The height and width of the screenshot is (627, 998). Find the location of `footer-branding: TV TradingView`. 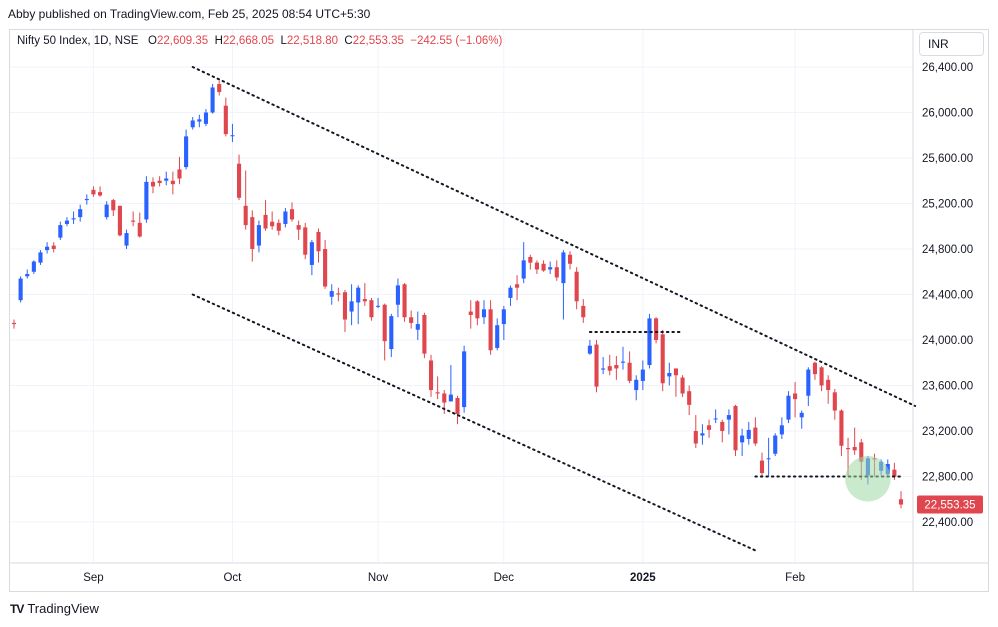

footer-branding: TV TradingView is located at coordinates (54, 608).